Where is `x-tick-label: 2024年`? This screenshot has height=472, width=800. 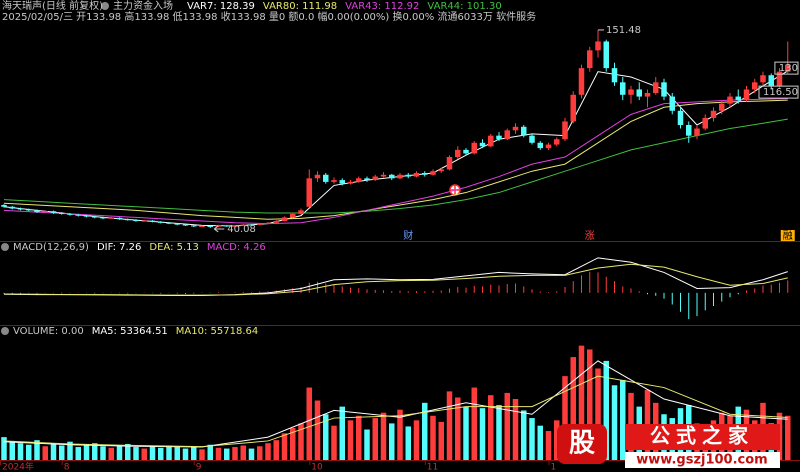
x-tick-label: 2024年 is located at coordinates (18, 466).